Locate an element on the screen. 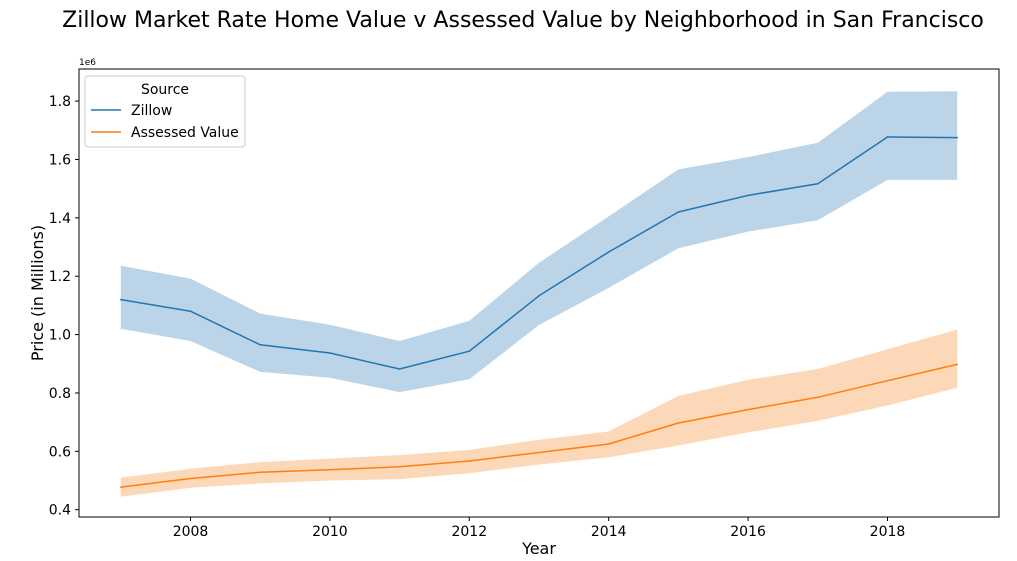 The width and height of the screenshot is (1017, 561). assessed-value-point-2011 is located at coordinates (399, 467).